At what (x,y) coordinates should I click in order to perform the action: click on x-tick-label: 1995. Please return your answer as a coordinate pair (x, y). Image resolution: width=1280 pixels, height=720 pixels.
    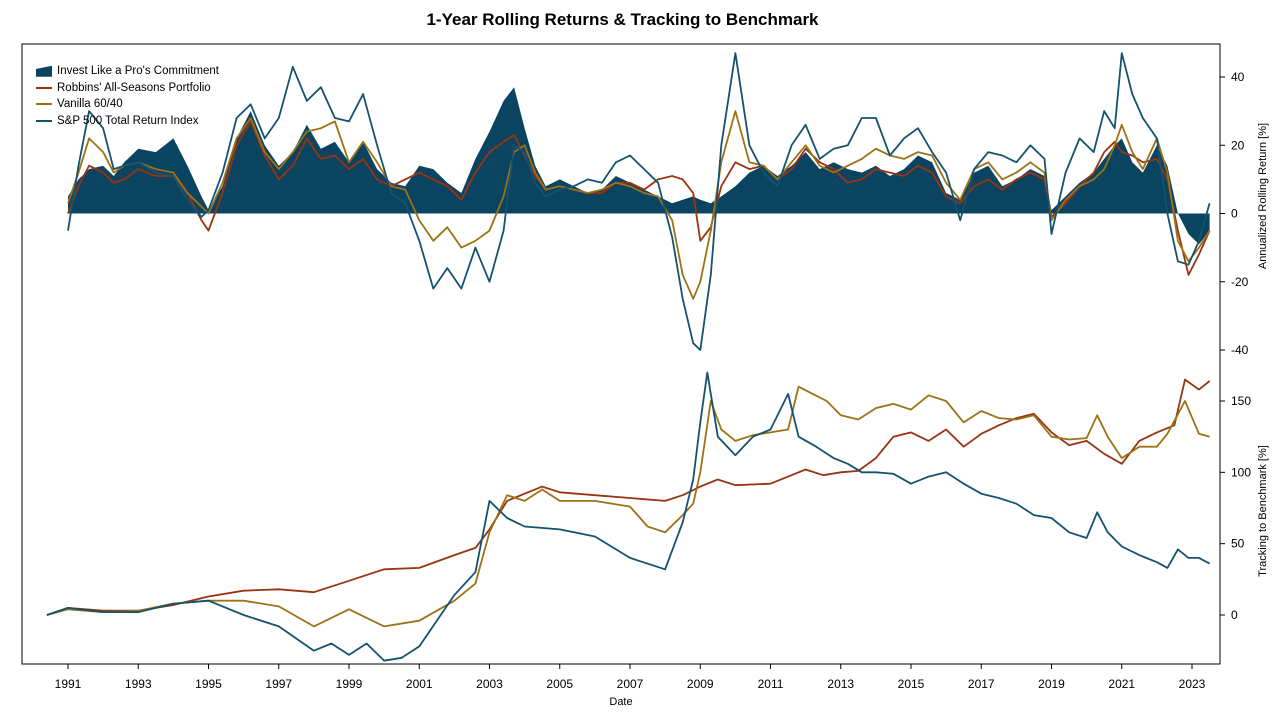
    Looking at the image, I should click on (208, 684).